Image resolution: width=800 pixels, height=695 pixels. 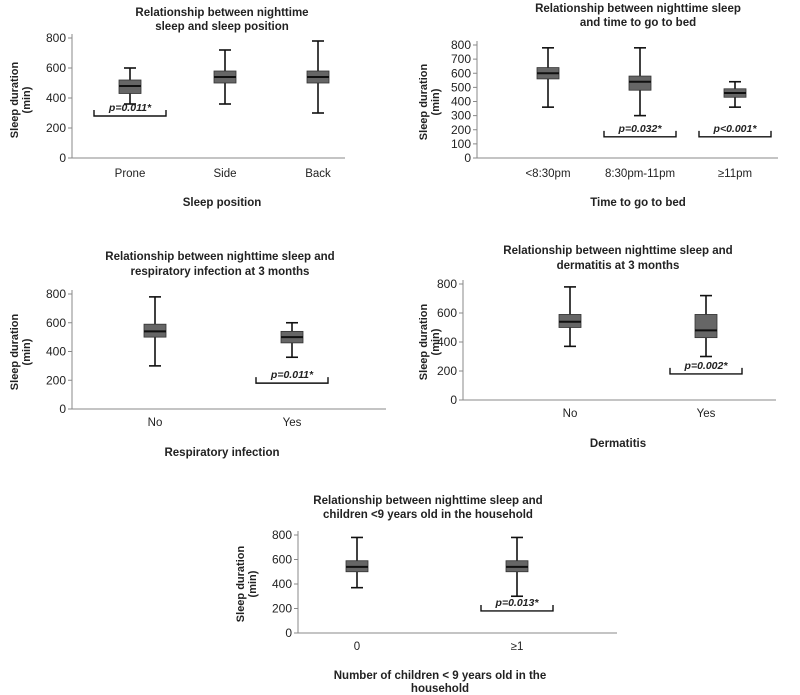 What do you see at coordinates (547, 174) in the screenshot?
I see `x-category-label: <8:30pm` at bounding box center [547, 174].